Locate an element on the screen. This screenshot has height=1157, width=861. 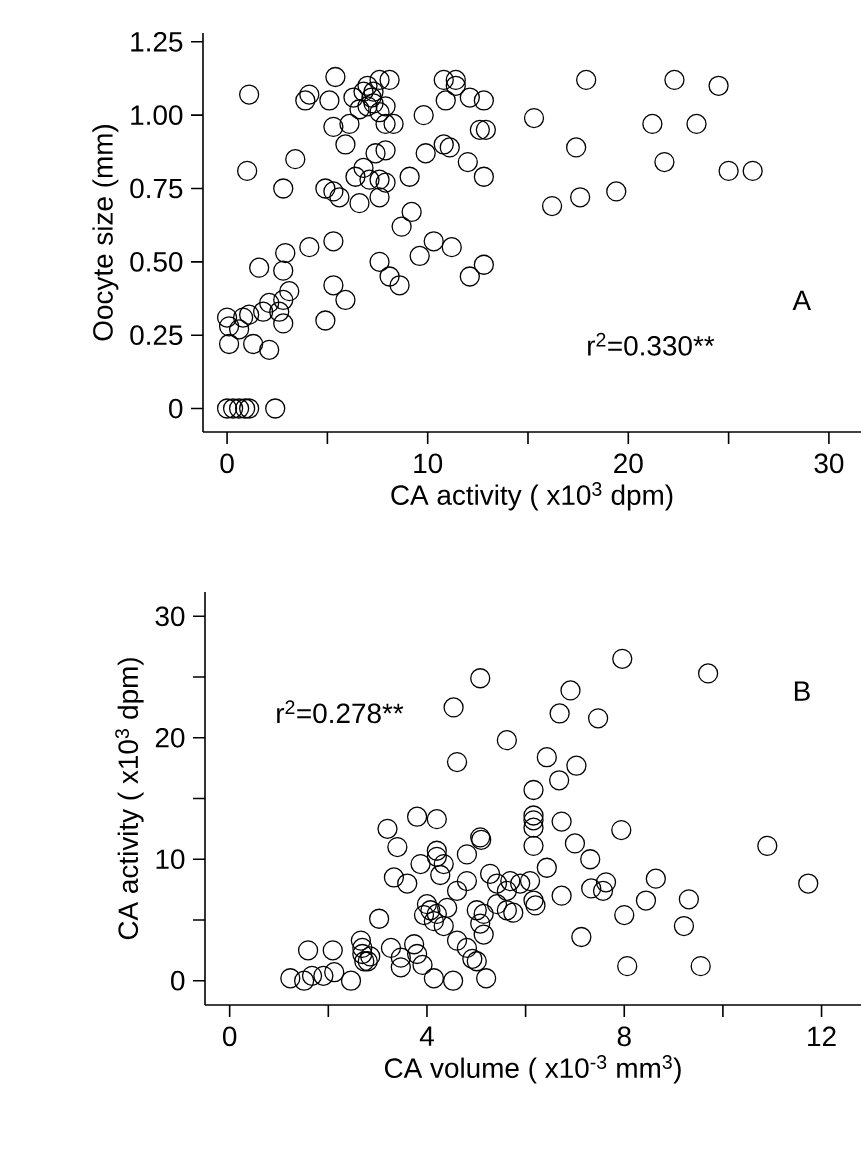
annotation: B is located at coordinates (802, 691).